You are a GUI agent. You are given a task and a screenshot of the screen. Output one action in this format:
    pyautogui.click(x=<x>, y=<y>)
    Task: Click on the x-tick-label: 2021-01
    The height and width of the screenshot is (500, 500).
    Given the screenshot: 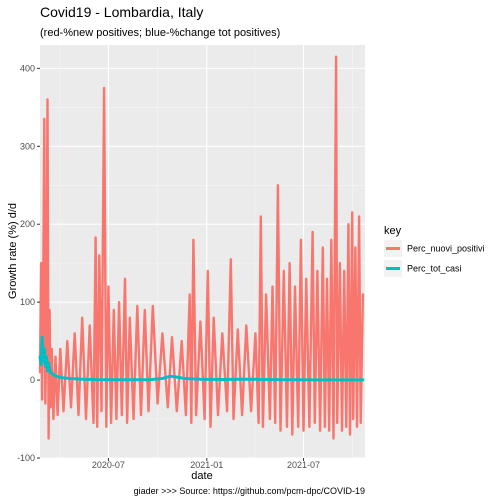 What is the action you would take?
    pyautogui.click(x=206, y=465)
    